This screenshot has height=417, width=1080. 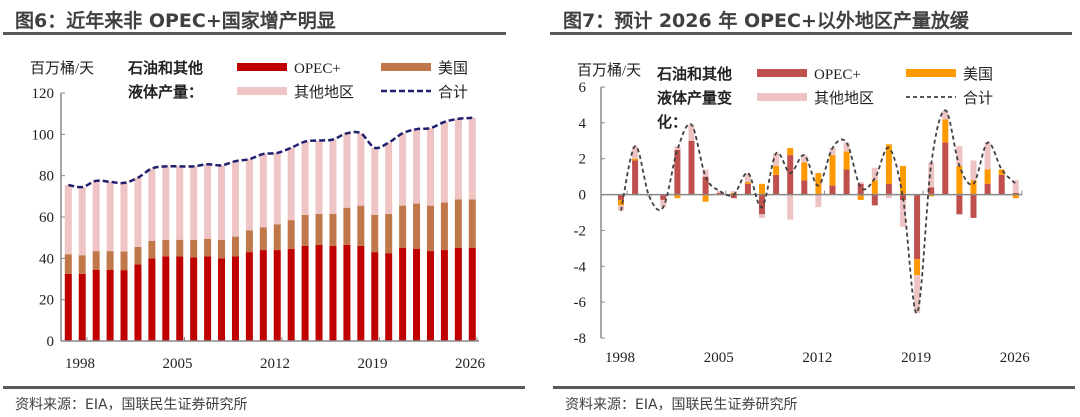 I want to click on bar-0-其他地区-2012, so click(x=263, y=190).